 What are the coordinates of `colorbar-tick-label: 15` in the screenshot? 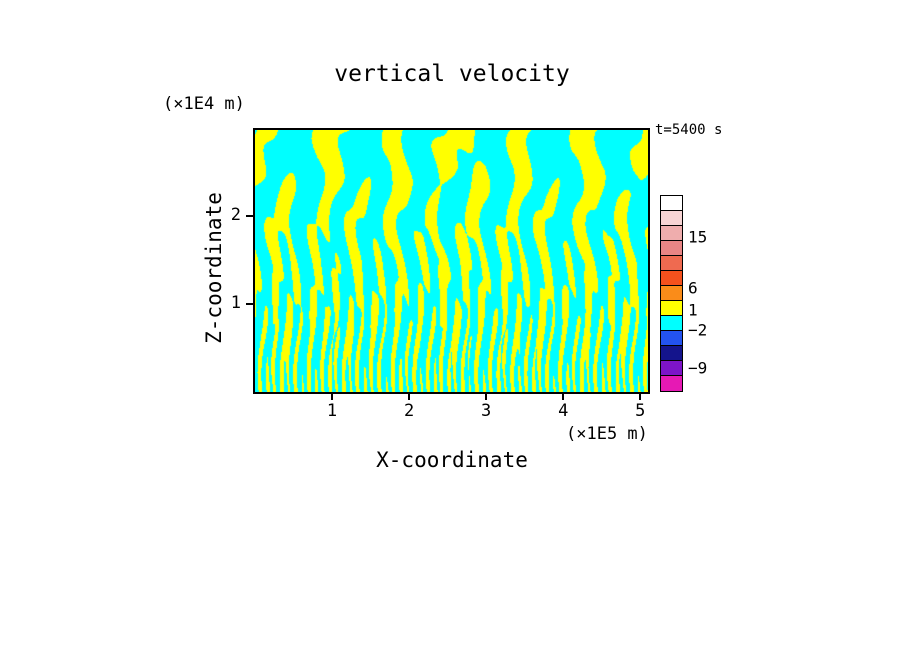 It's located at (698, 237).